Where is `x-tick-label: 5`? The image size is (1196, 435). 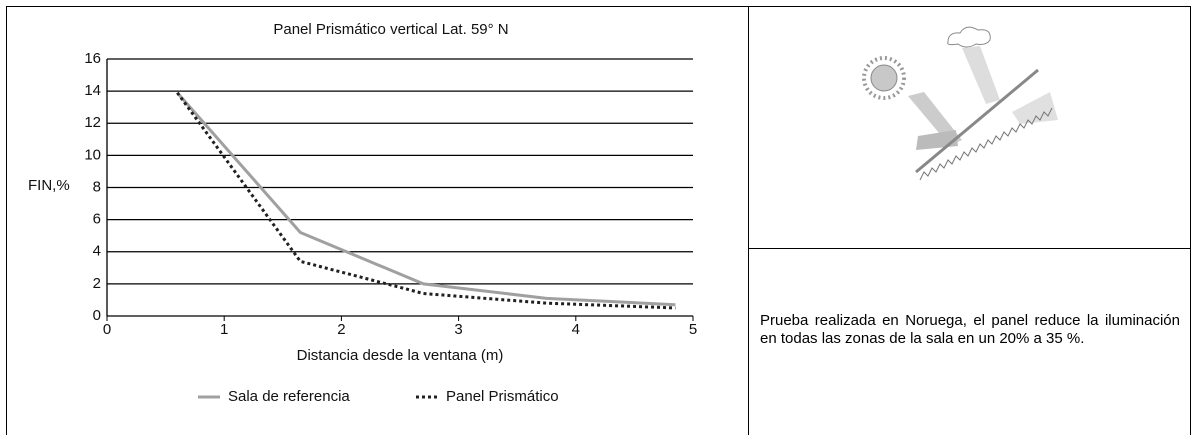 x-tick-label: 5 is located at coordinates (693, 329).